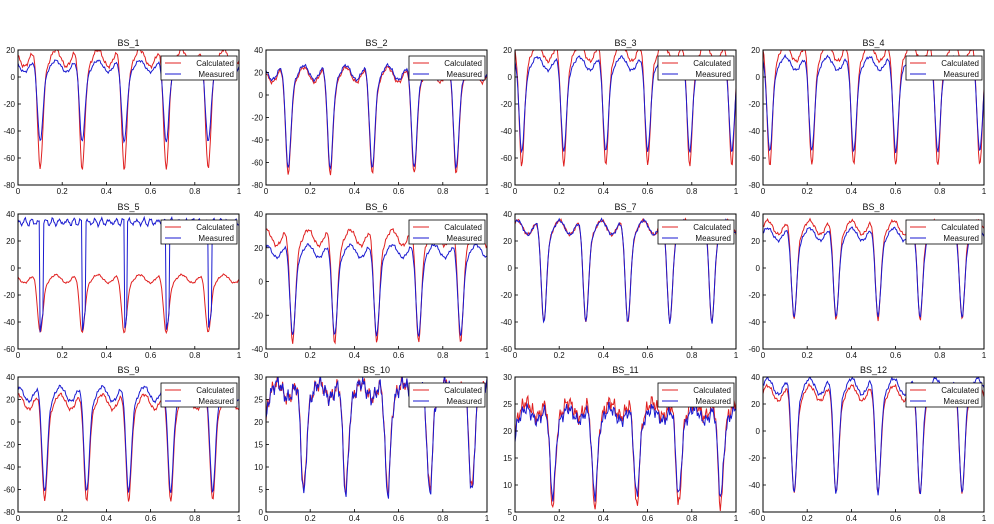 Image resolution: width=994 pixels, height=524 pixels. I want to click on subplot-title: BS_1, so click(128, 43).